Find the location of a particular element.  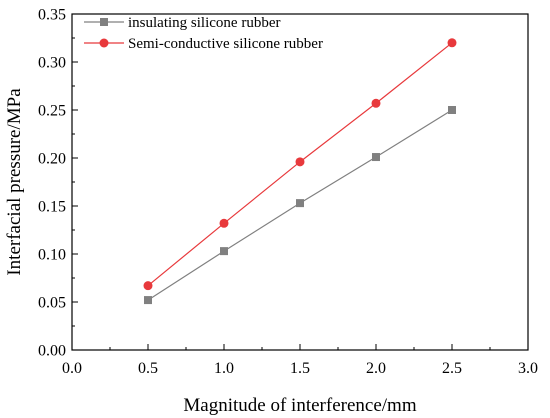

x-tick-label: 2.5 is located at coordinates (452, 368).